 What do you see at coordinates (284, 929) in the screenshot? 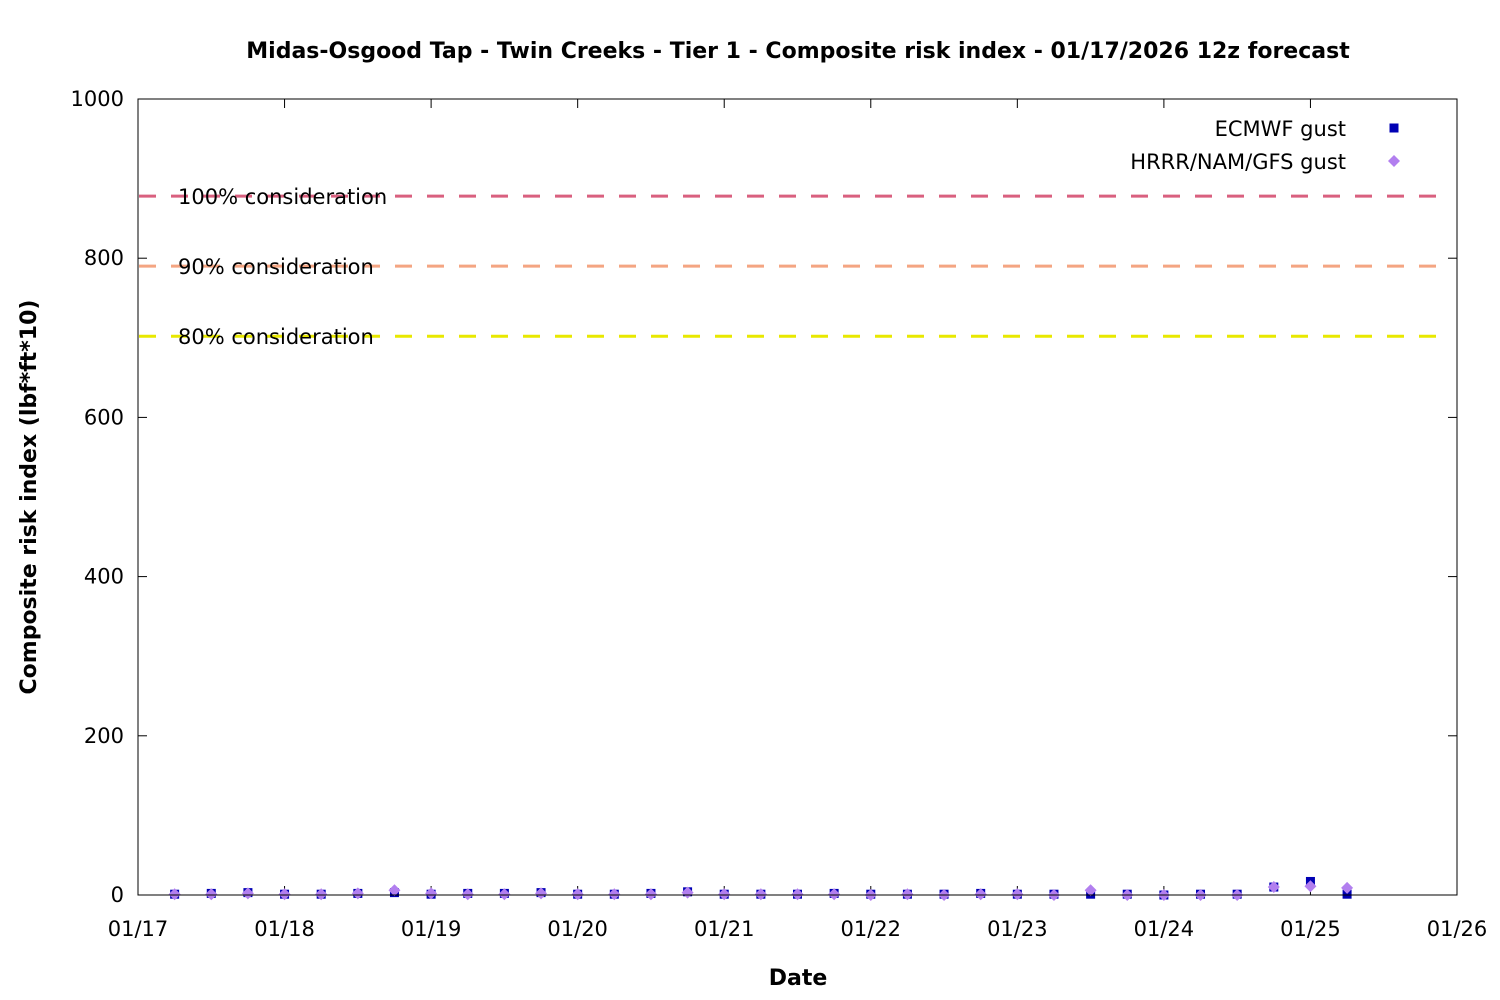
I see `x-tick-label: 01/18` at bounding box center [284, 929].